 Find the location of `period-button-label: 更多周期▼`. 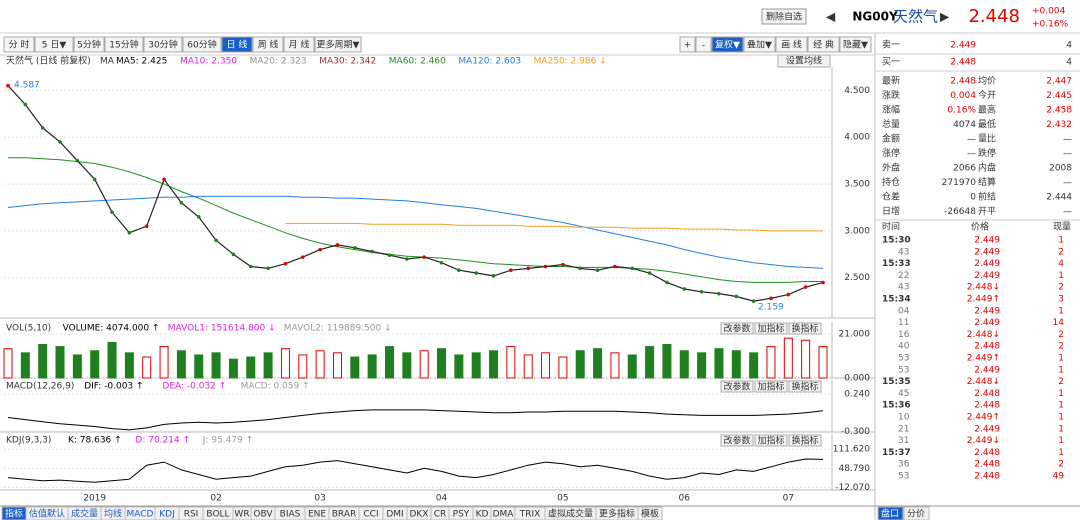

period-button-label: 更多周期▼ is located at coordinates (338, 45).